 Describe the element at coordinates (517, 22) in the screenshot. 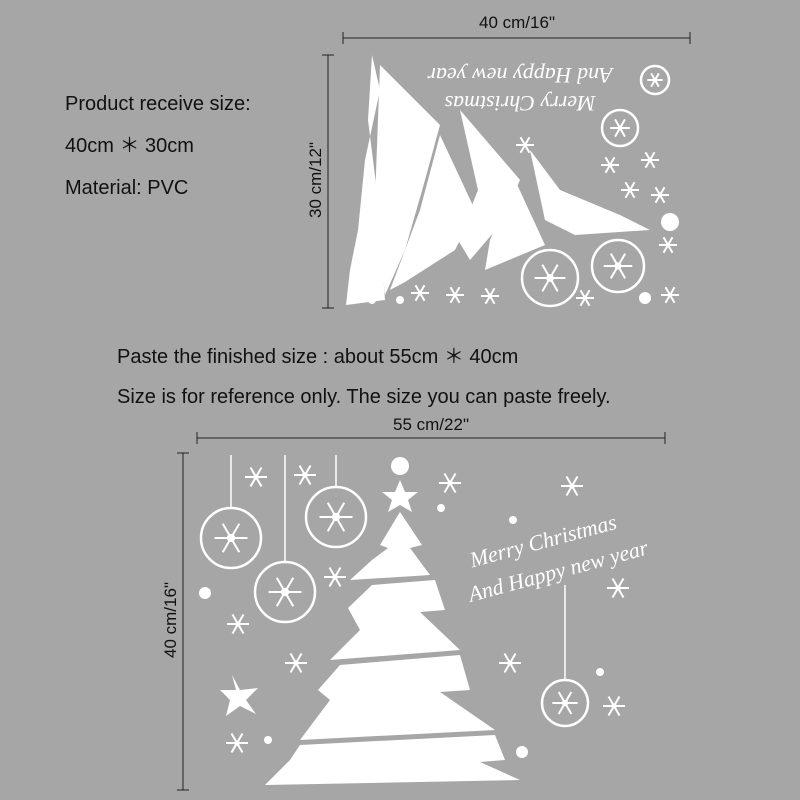

I see `width-label: 40 cm/16"` at that location.